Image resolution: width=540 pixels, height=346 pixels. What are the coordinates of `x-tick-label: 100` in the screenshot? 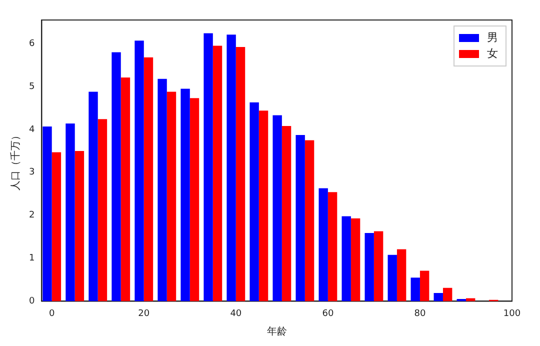 It's located at (512, 313).